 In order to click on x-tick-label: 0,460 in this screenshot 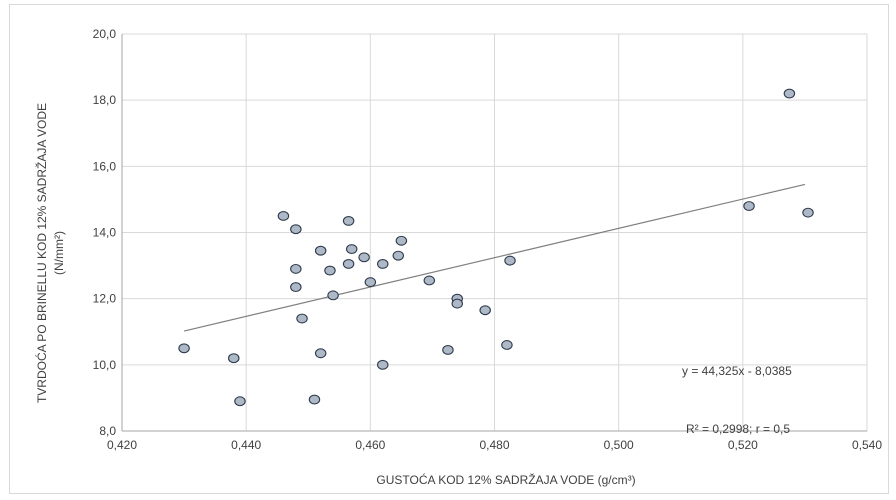, I will do `click(370, 445)`.